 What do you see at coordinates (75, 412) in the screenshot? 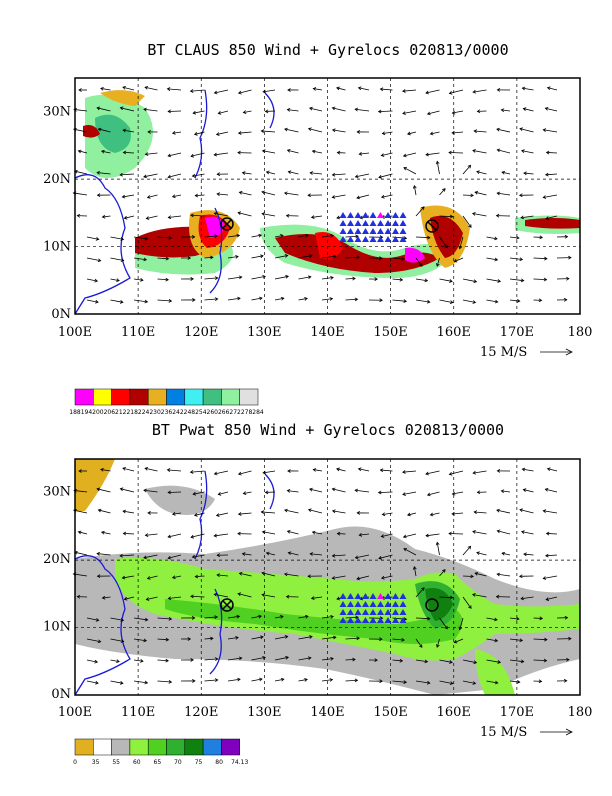
I see `colorbar-label: 188` at bounding box center [75, 412].